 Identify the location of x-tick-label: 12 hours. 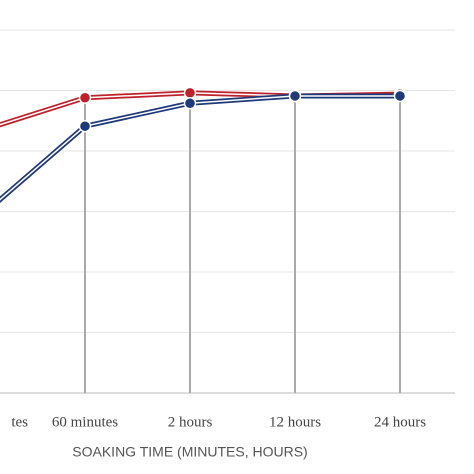
(295, 422).